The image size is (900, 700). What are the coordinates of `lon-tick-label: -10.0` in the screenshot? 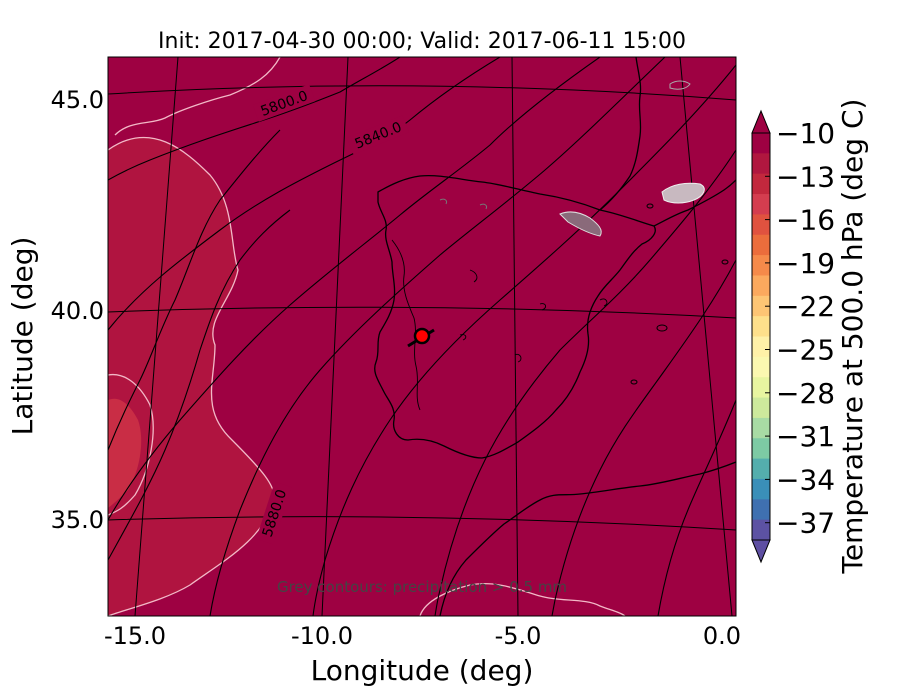 It's located at (322, 636).